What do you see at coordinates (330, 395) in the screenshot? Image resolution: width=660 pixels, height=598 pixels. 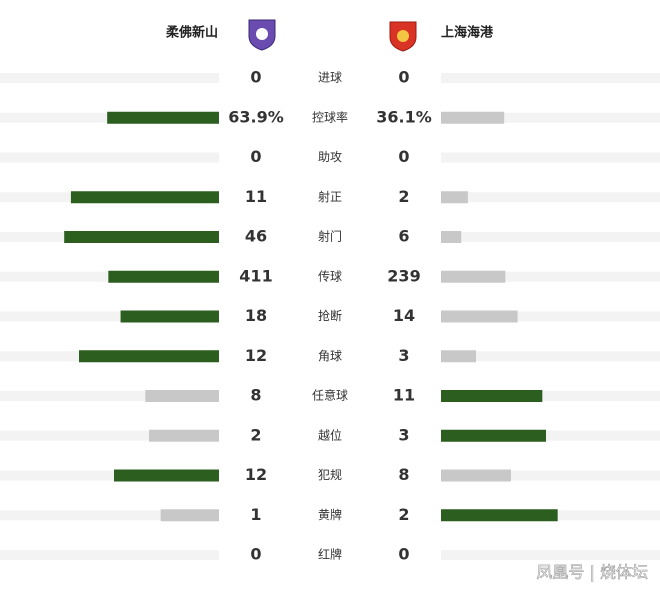 I see `category-label: 任意球` at bounding box center [330, 395].